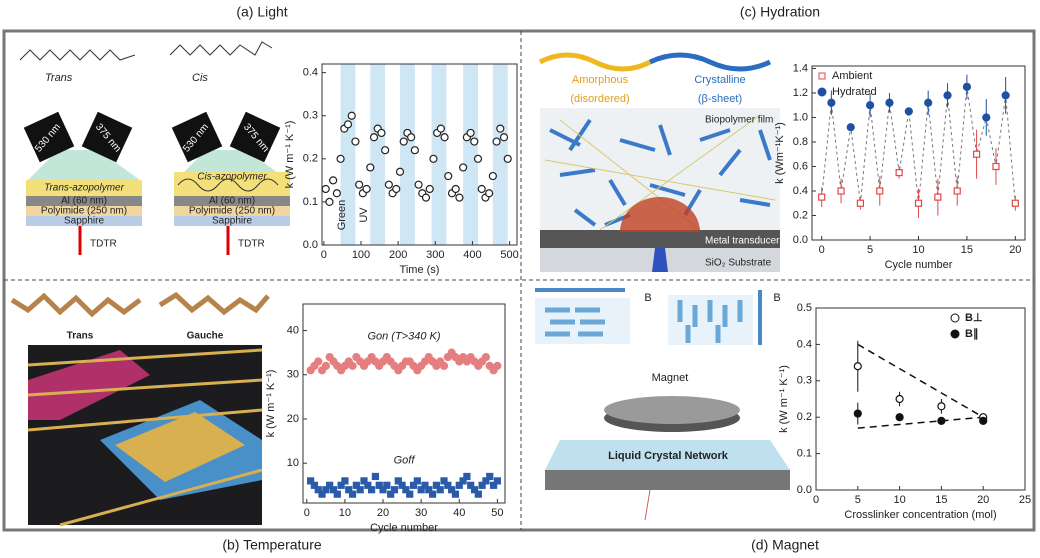  What do you see at coordinates (342, 215) in the screenshot?
I see `annotation: Green` at bounding box center [342, 215].